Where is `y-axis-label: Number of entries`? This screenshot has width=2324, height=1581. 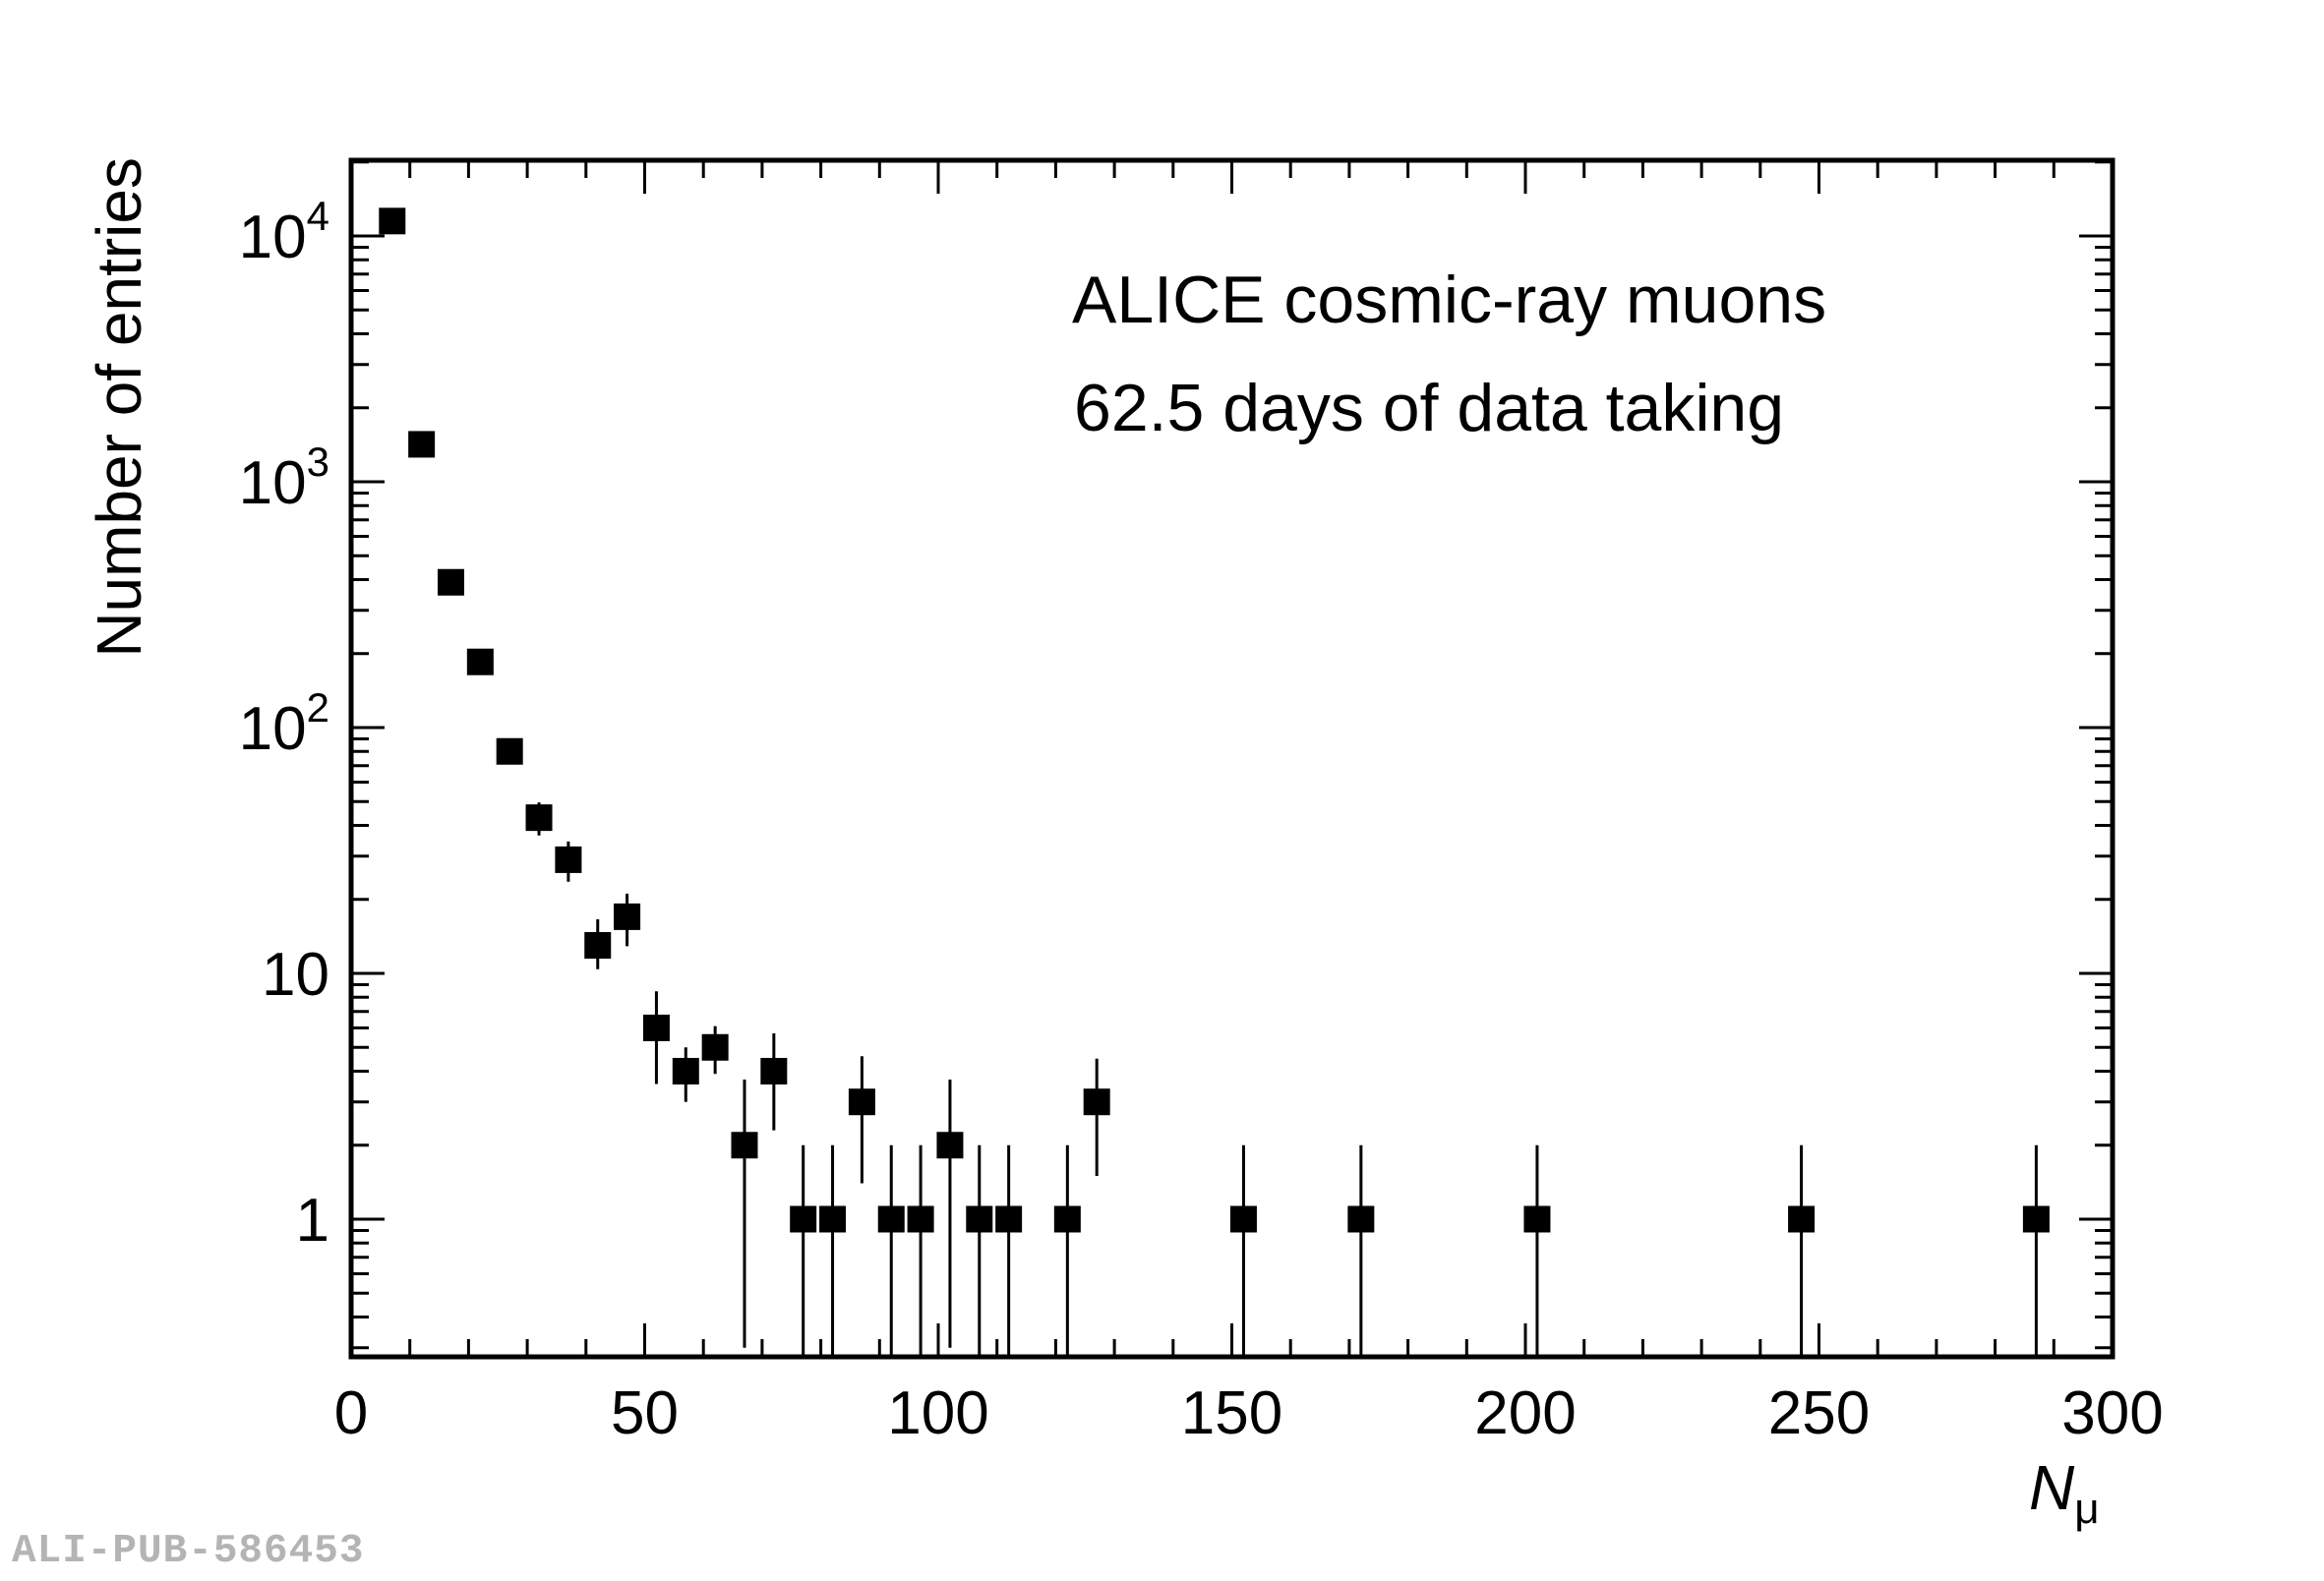
y-axis-label: Number of entries is located at coordinates (119, 407).